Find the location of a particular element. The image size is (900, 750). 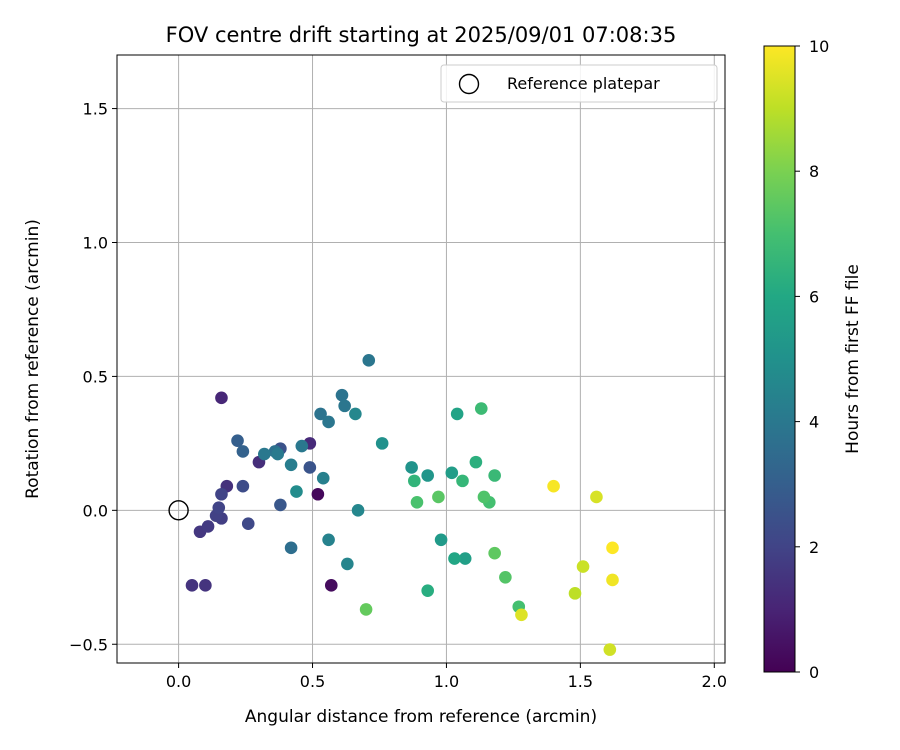

x-axis-ticks: 0.0 0.5 1.0 1.5 2.0 is located at coordinates (446, 677).